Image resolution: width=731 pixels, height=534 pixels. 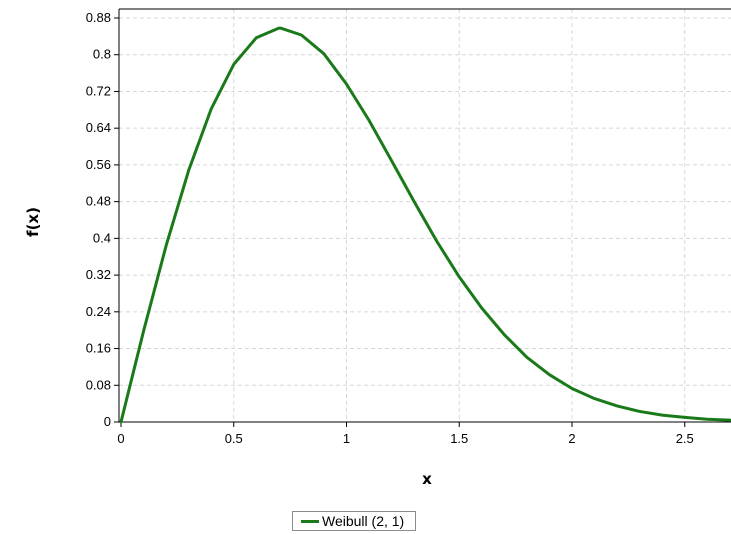 What do you see at coordinates (310, 521) in the screenshot?
I see `legend-swatch` at bounding box center [310, 521].